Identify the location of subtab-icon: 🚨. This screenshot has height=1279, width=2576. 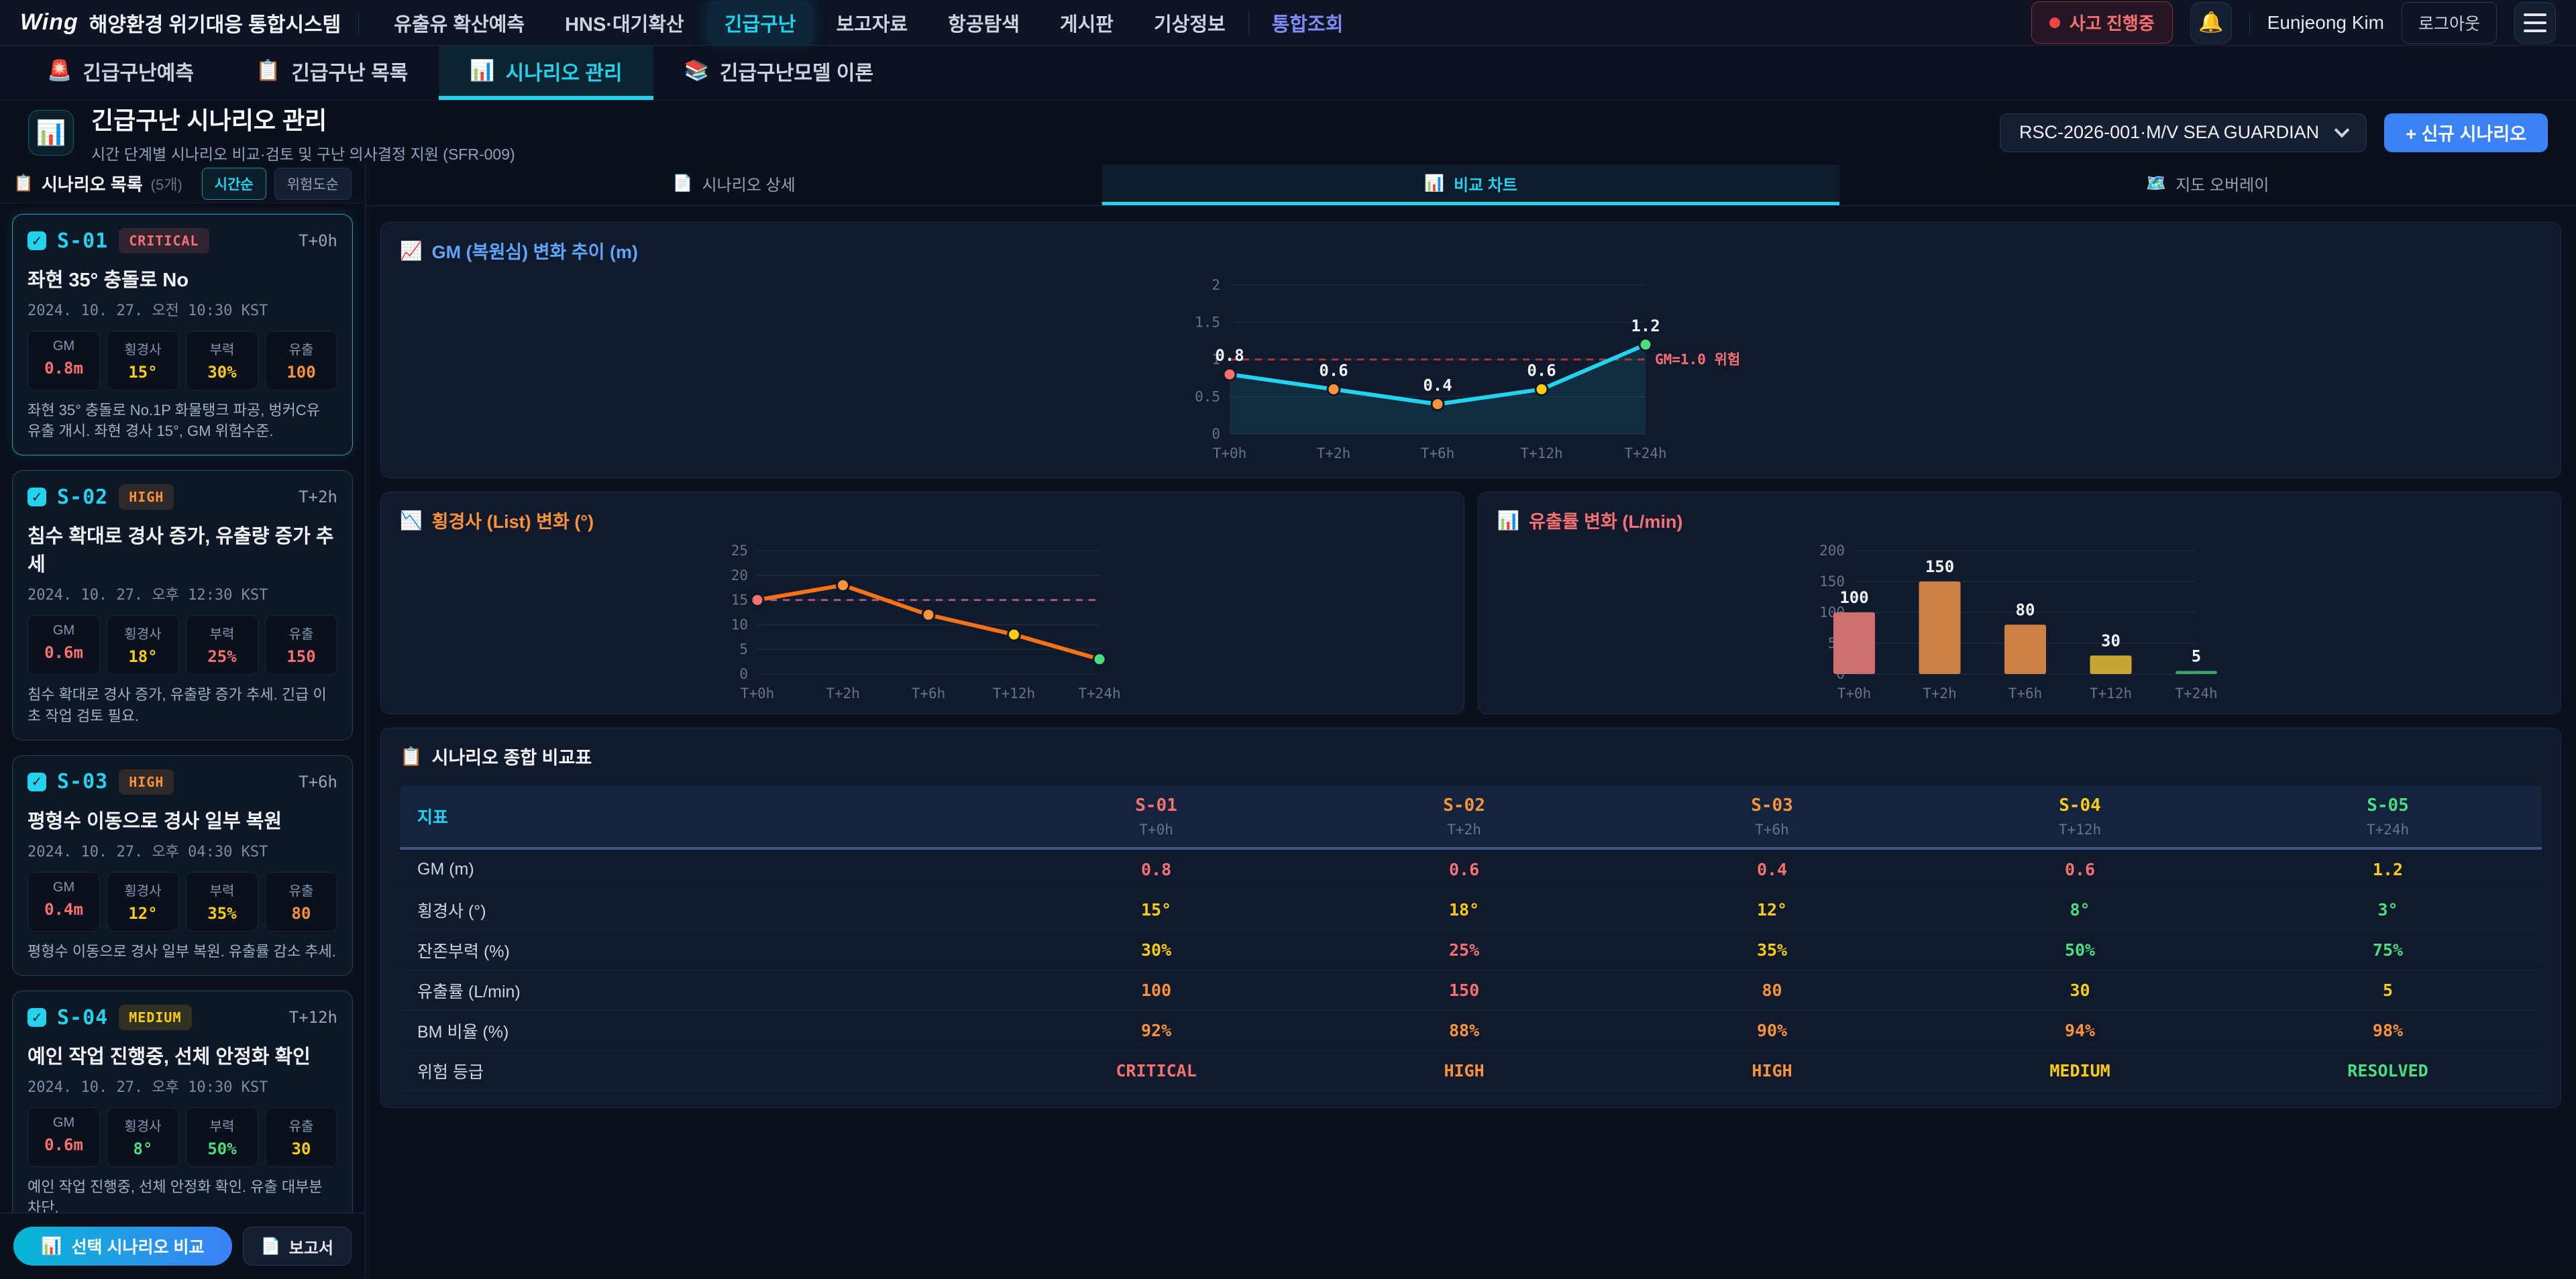
(59, 71).